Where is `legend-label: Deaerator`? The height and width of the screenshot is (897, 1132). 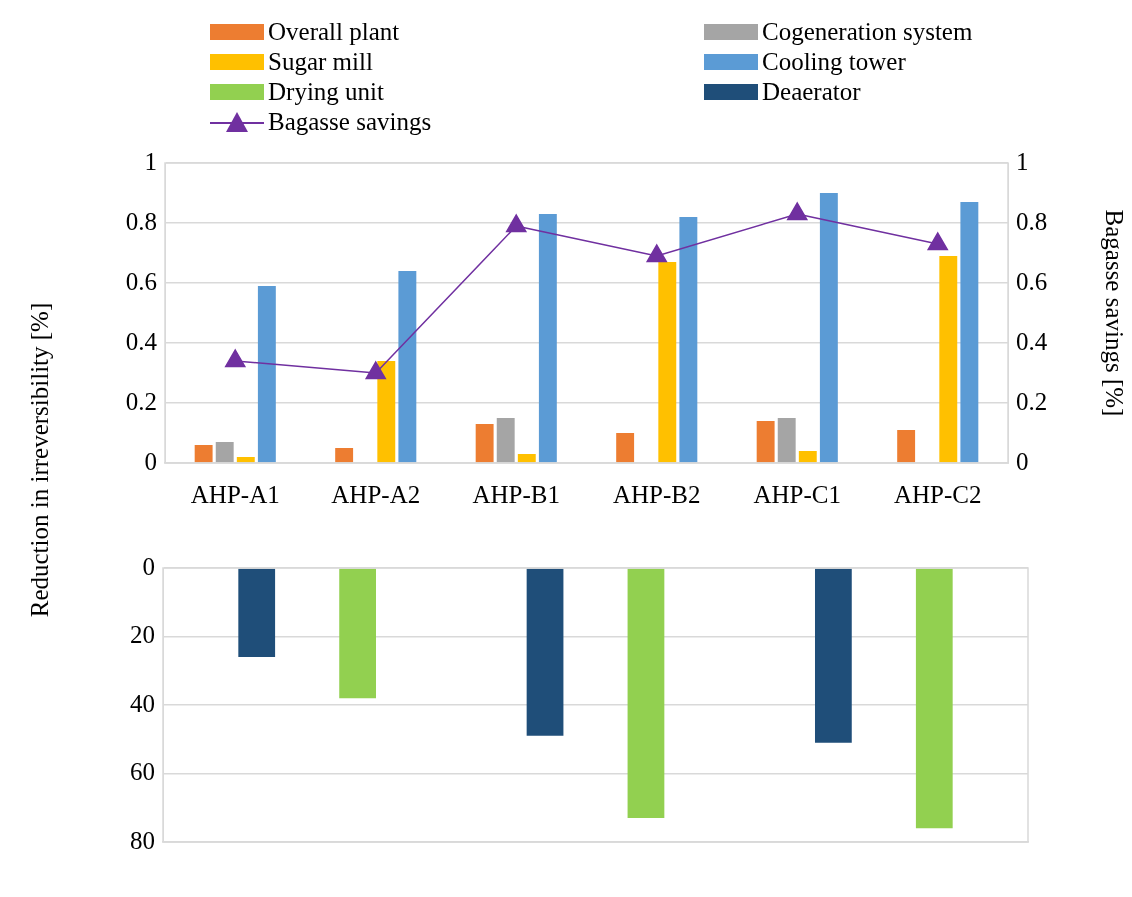
legend-label: Deaerator is located at coordinates (811, 92).